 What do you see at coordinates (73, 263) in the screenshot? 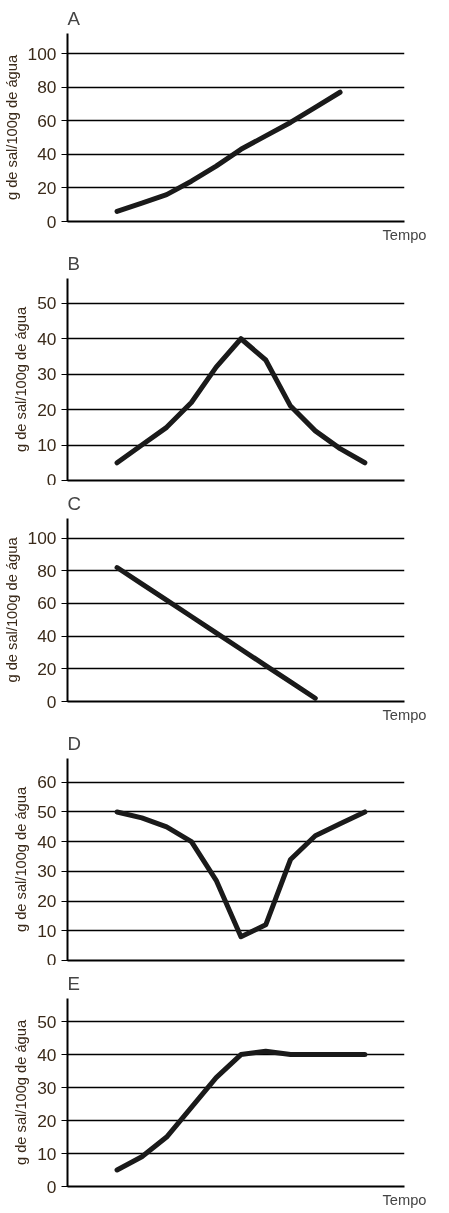
I see `chart-title: B` at bounding box center [73, 263].